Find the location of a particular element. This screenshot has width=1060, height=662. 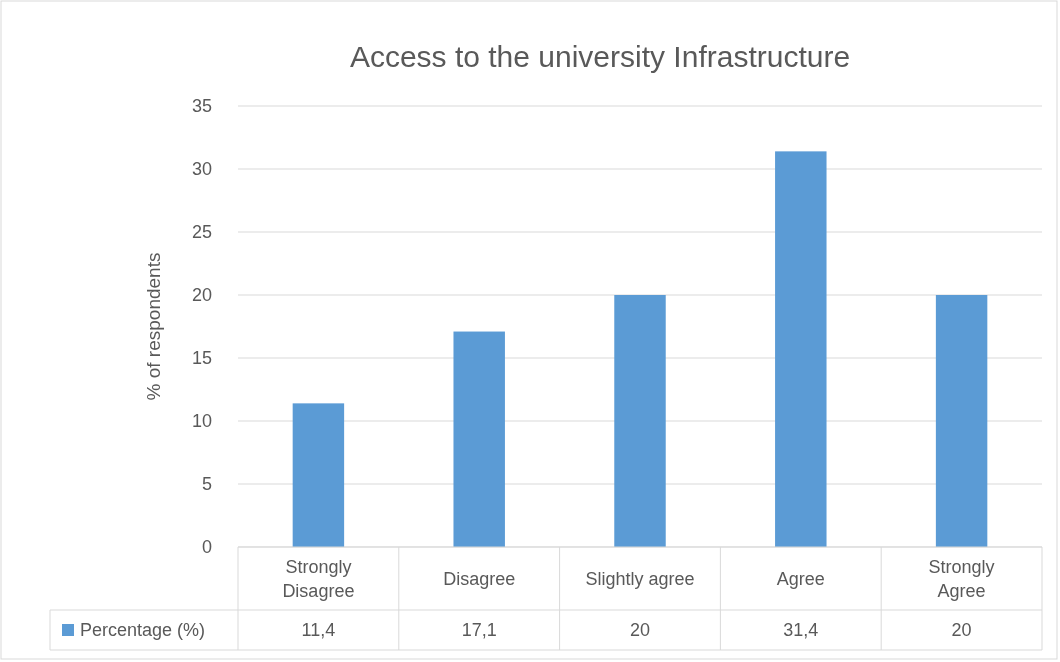

y-tick-label: 5 is located at coordinates (206, 484).